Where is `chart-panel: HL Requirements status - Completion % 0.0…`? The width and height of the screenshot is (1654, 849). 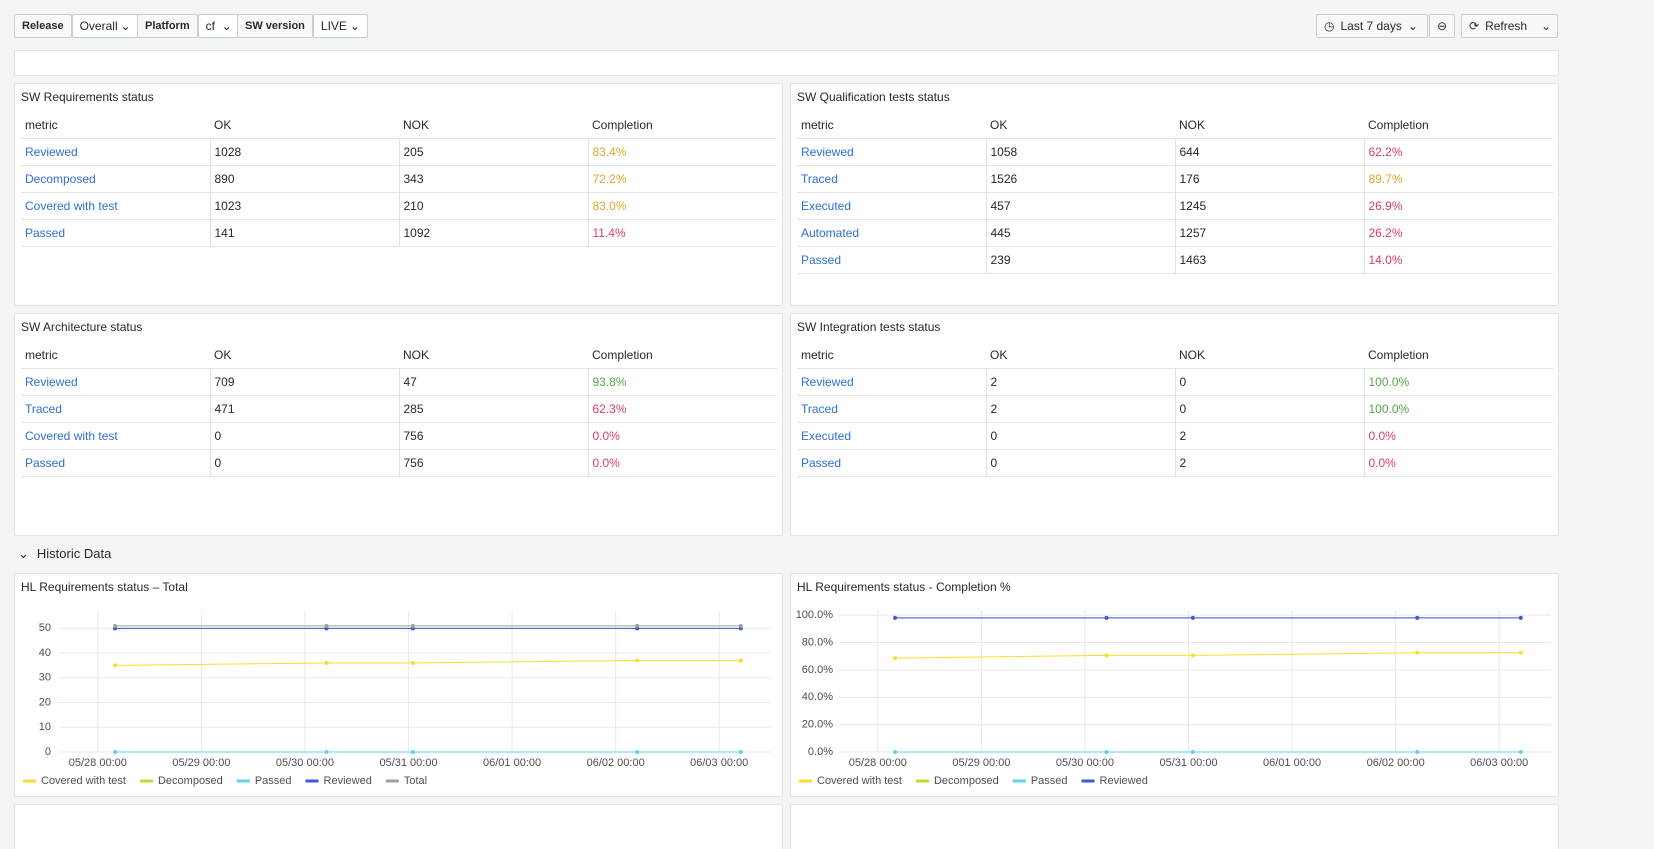 chart-panel: HL Requirements status - Completion % 0.0… is located at coordinates (1174, 685).